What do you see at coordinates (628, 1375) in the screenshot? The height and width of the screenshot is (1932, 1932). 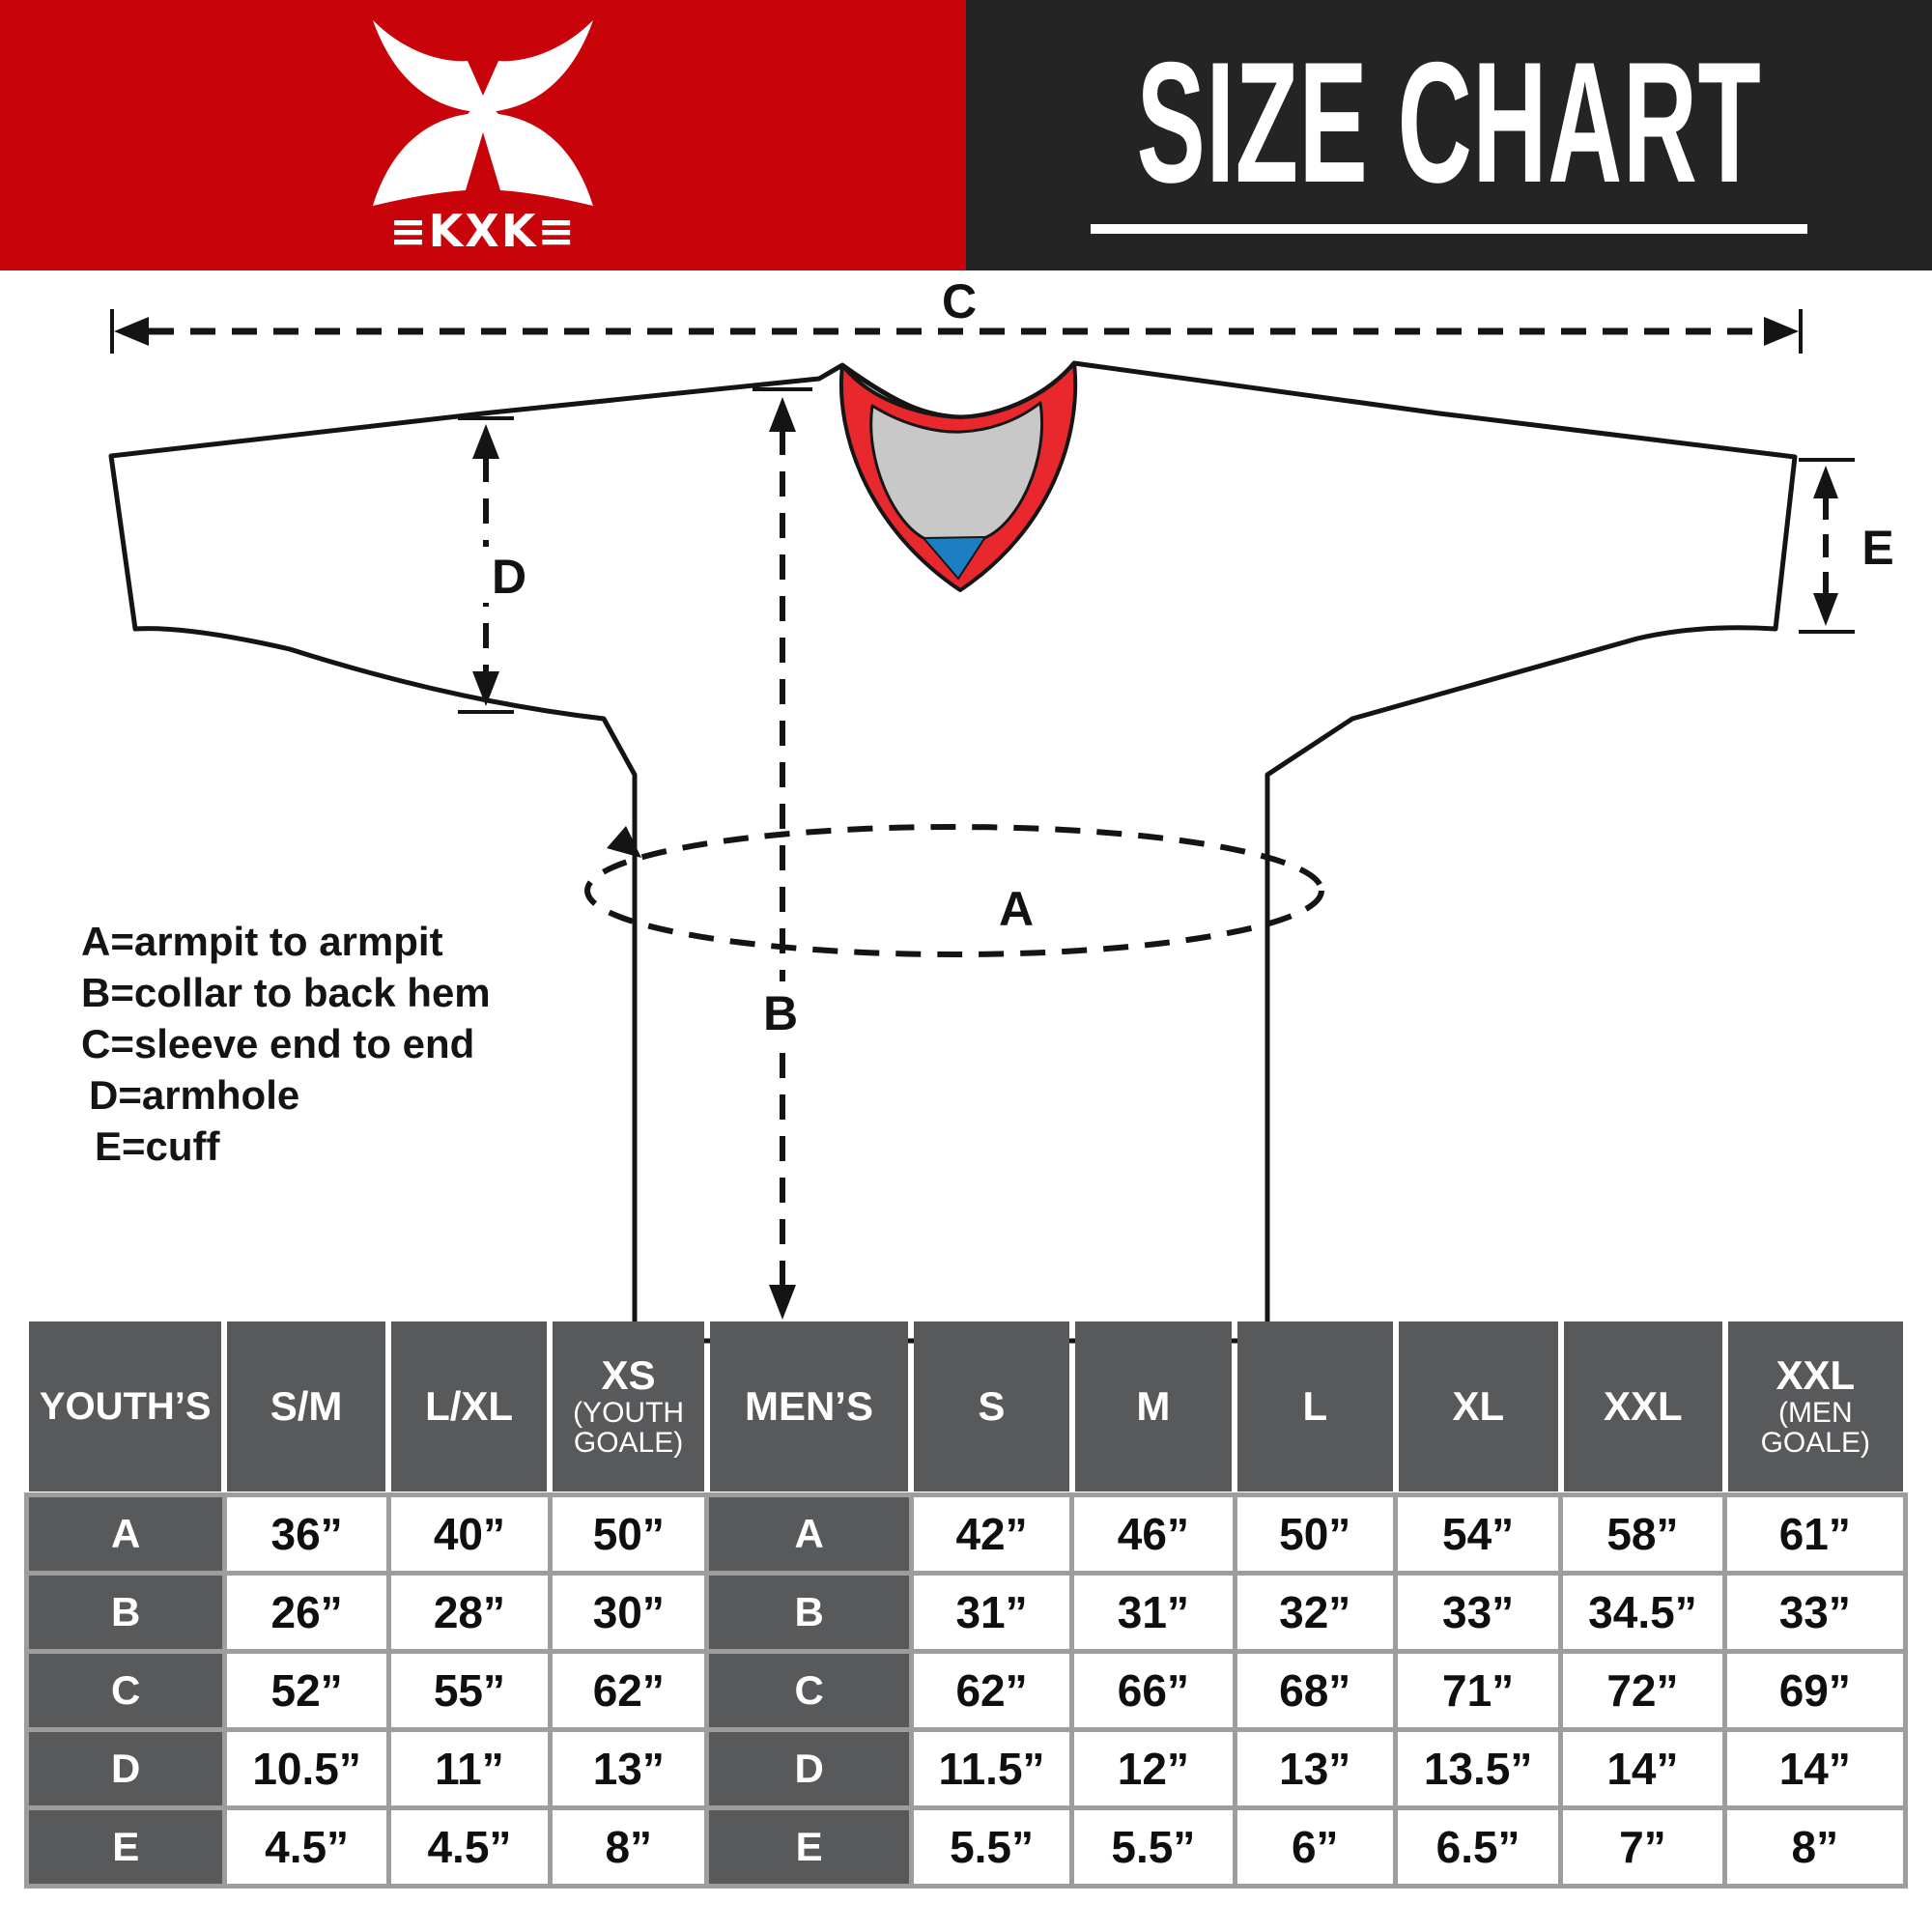 I see `size-main-label: XS` at bounding box center [628, 1375].